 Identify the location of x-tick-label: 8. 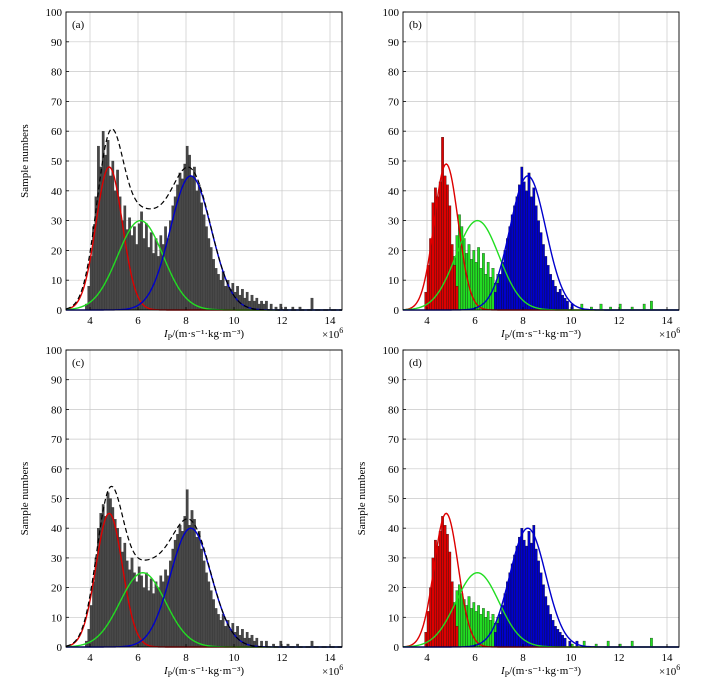
(523, 658).